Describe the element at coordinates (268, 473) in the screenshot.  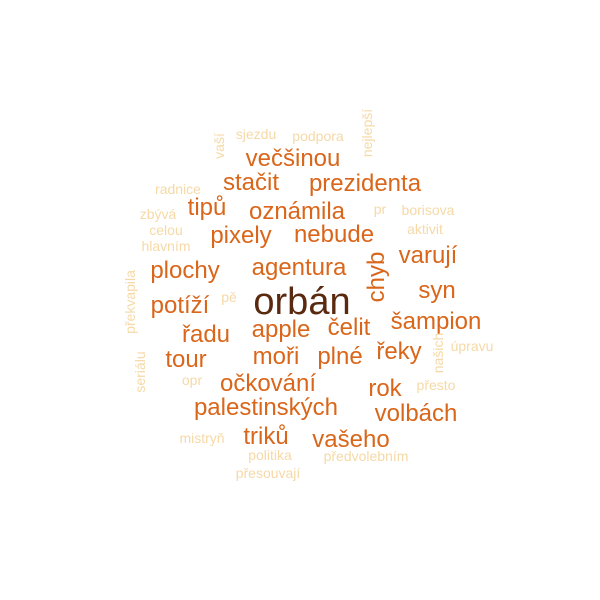
I see `word-presouvaji: přesouvají` at that location.